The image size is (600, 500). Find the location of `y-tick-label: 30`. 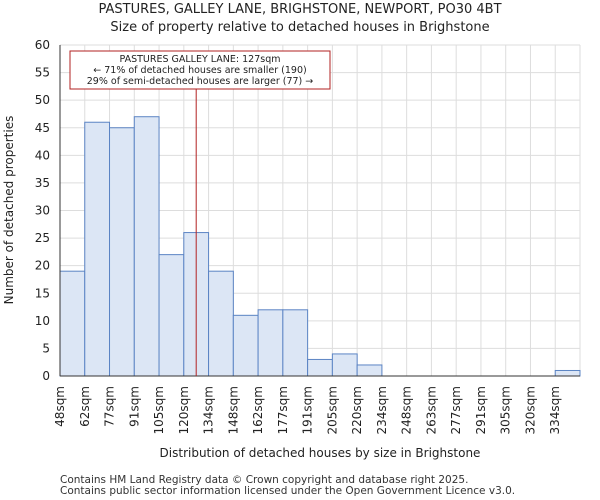

y-tick-label: 30 is located at coordinates (42, 211).